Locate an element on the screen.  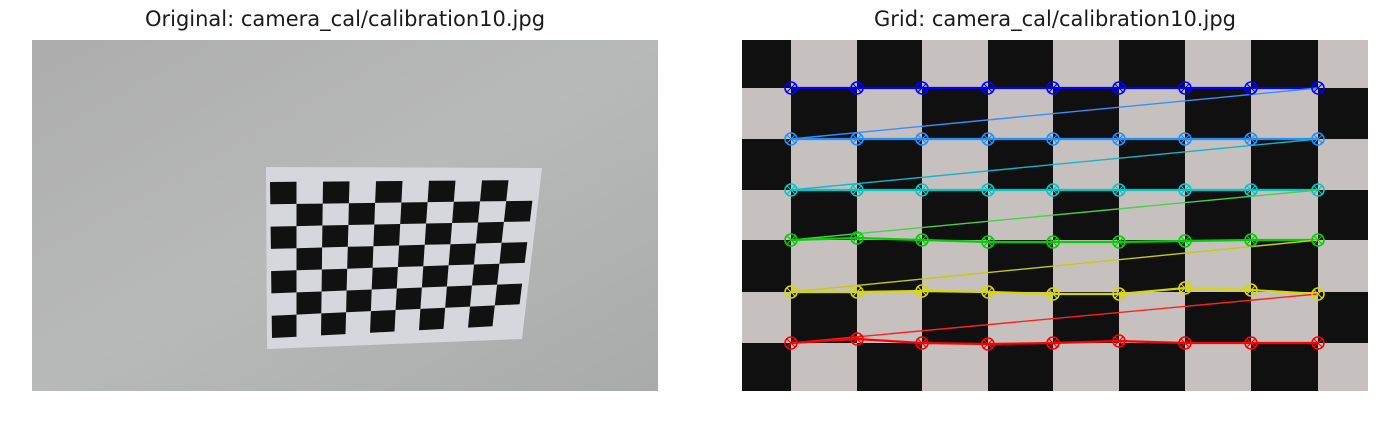
checkerboard-squares is located at coordinates (401, 259).